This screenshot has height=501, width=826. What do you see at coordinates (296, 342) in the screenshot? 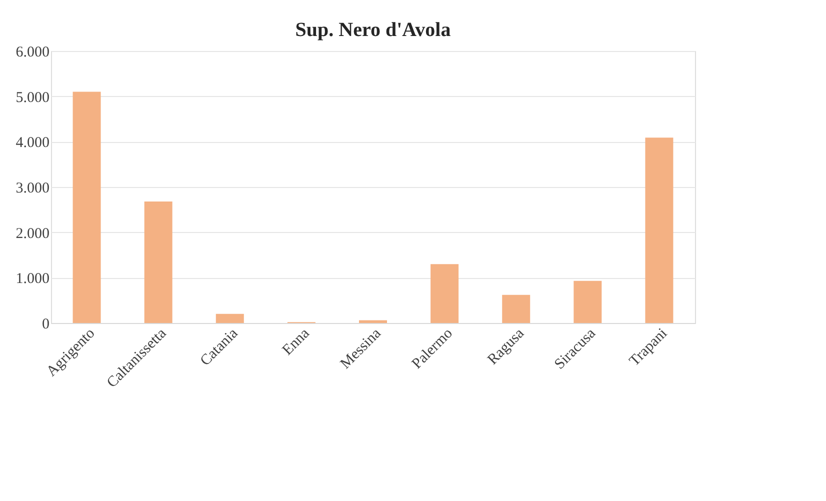
I see `x-tick-label: Enna` at bounding box center [296, 342].